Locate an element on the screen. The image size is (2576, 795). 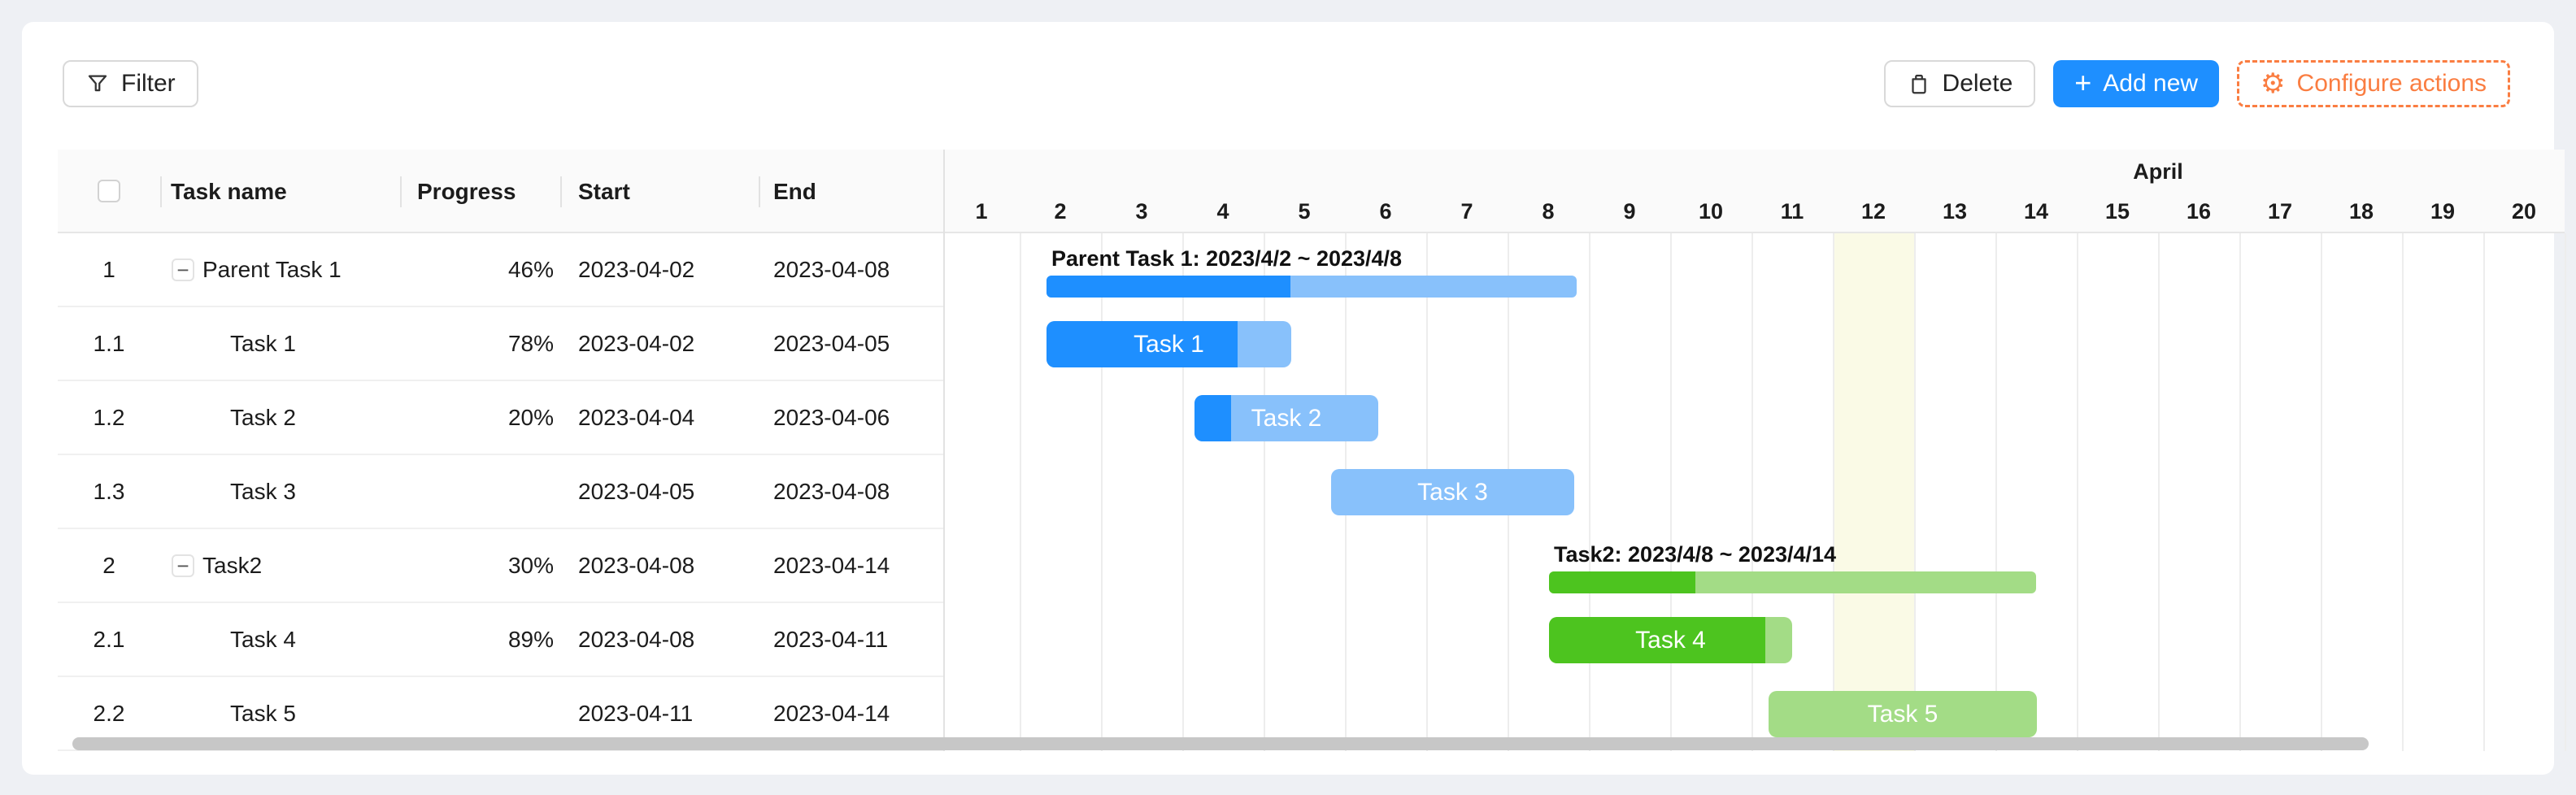
day-header-cell: 18 is located at coordinates (2361, 211).